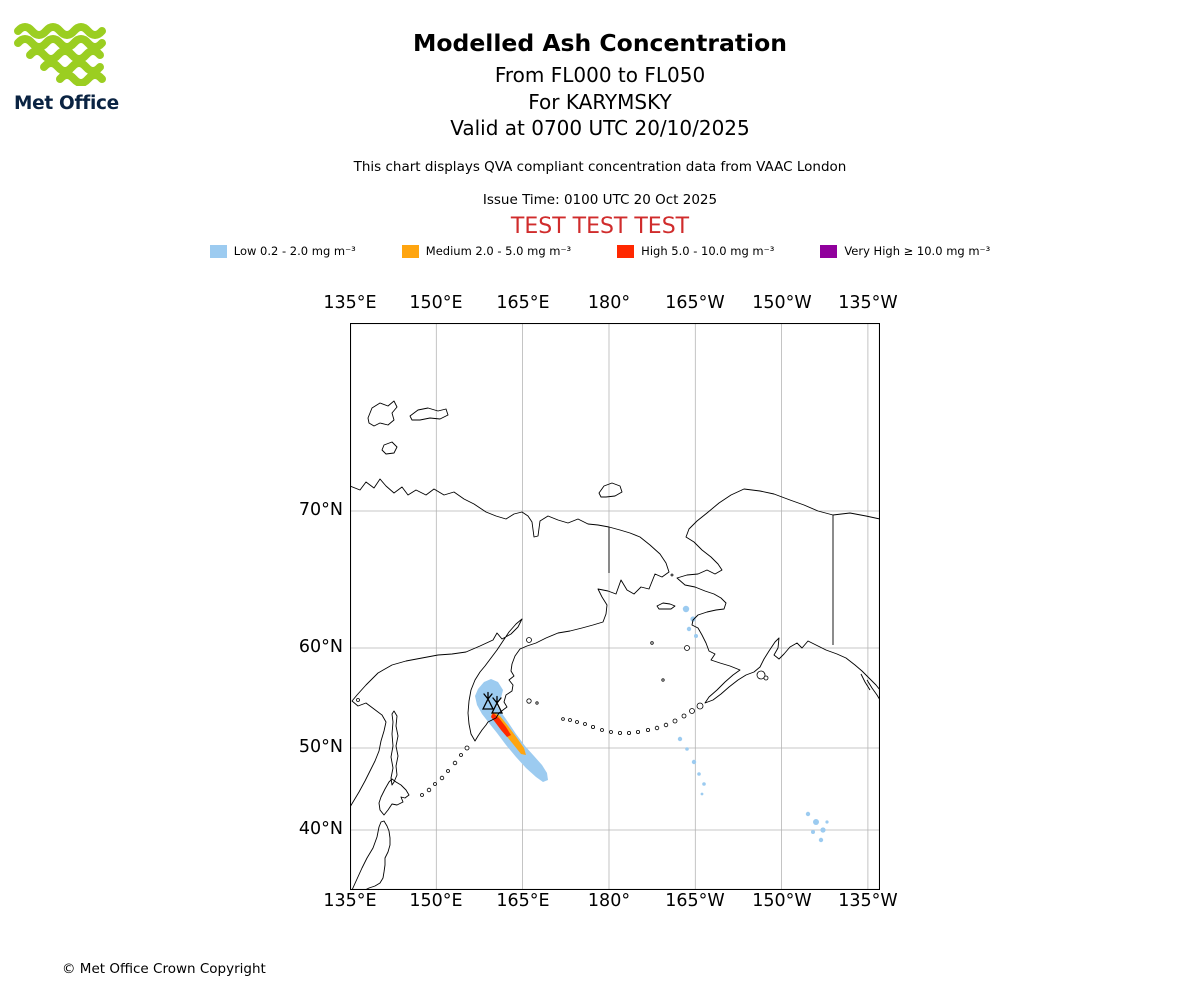 The width and height of the screenshot is (1200, 1000). I want to click on ash-plume-high, so click(501, 725).